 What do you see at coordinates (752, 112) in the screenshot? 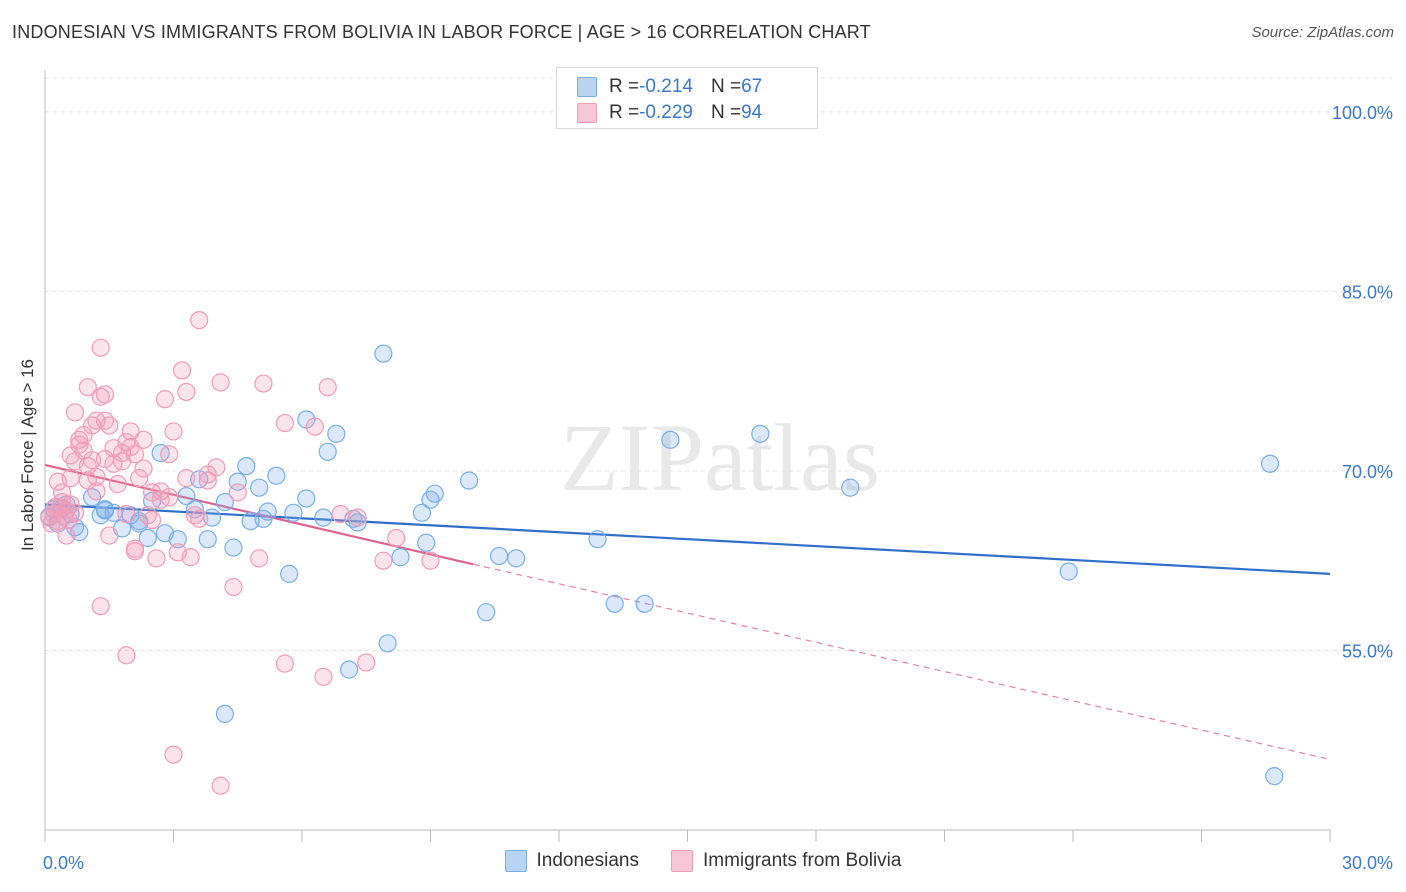
I see `legend-n-value-bolivia: 94` at bounding box center [752, 112].